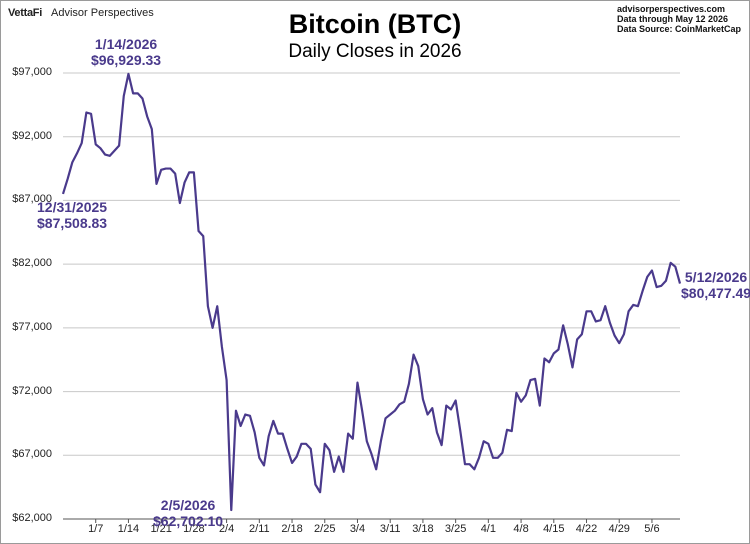  What do you see at coordinates (715, 293) in the screenshot?
I see `annotation-end-value: $80,477.49` at bounding box center [715, 293].